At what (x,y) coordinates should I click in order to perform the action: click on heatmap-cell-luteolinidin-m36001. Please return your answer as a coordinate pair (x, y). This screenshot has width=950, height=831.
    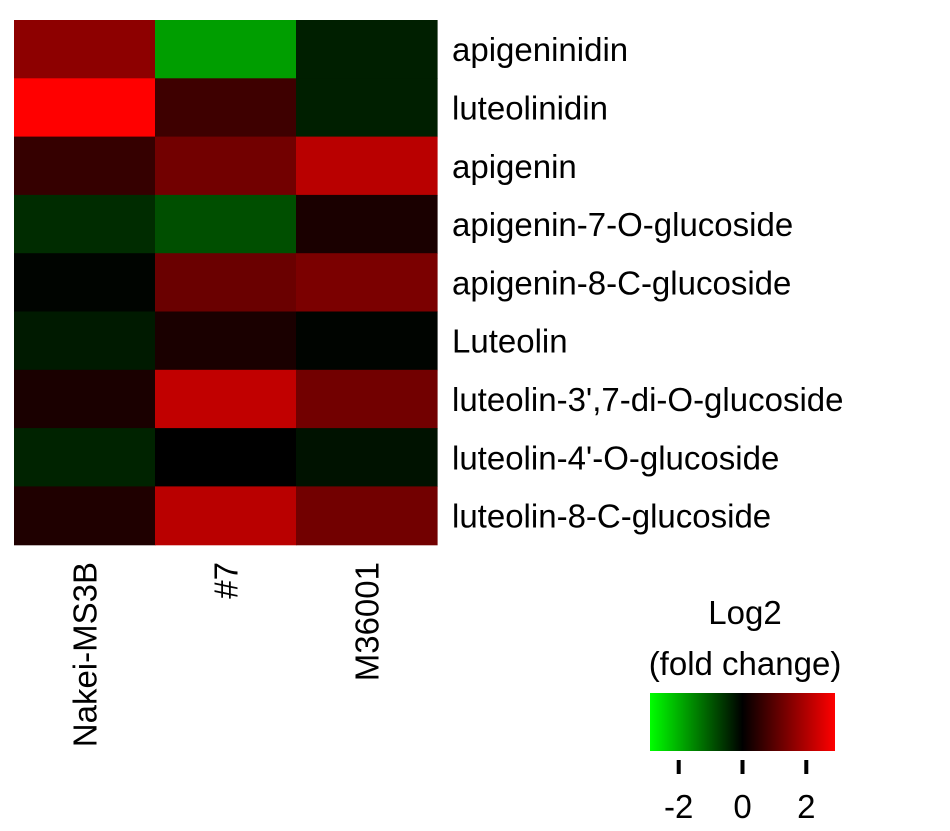
    Looking at the image, I should click on (367, 108).